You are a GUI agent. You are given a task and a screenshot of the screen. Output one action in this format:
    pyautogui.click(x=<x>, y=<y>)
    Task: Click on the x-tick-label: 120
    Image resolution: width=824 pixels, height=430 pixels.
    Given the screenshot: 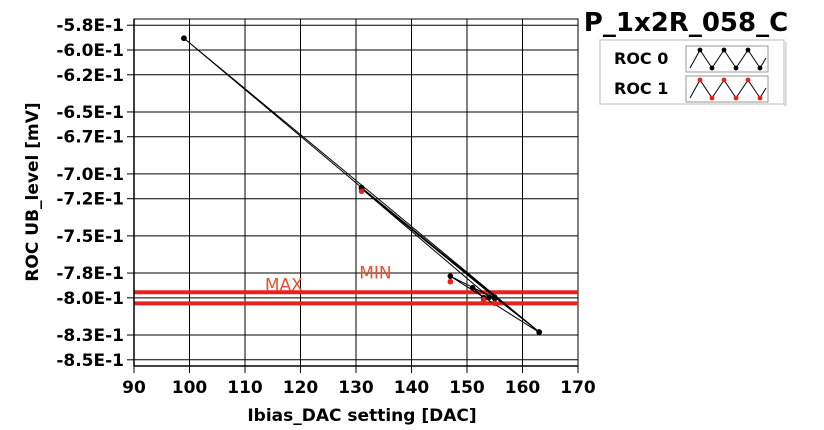 What is the action you would take?
    pyautogui.click(x=301, y=388)
    